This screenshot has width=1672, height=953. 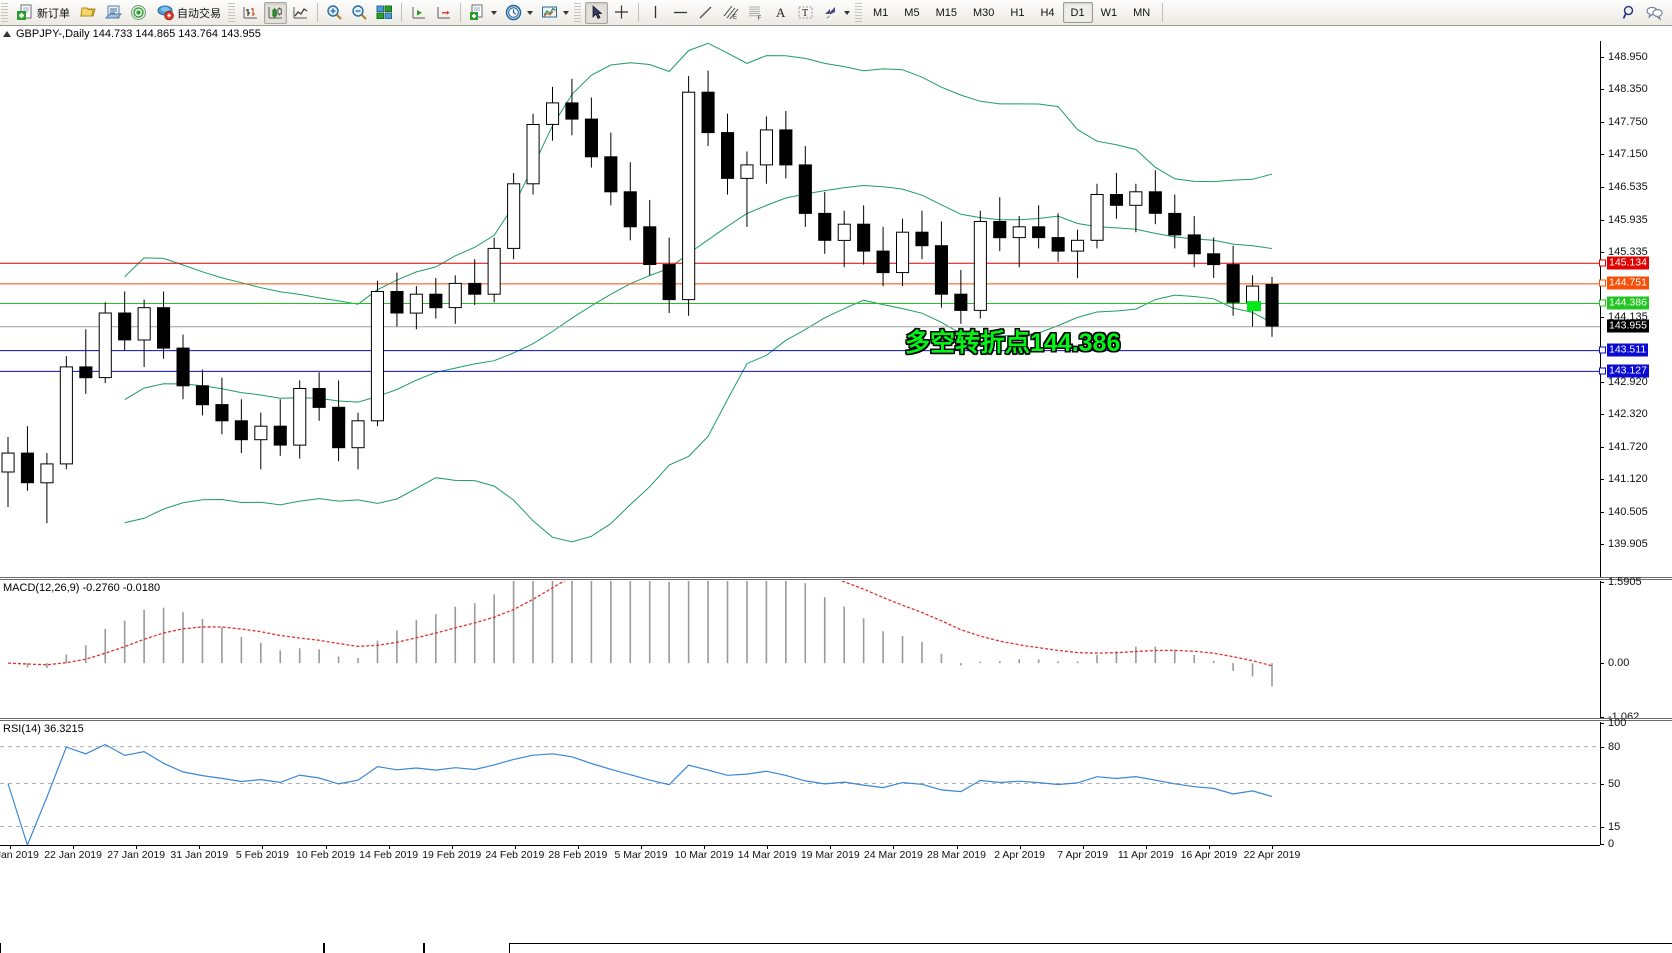 What do you see at coordinates (384, 13) in the screenshot?
I see `tile-windows-button` at bounding box center [384, 13].